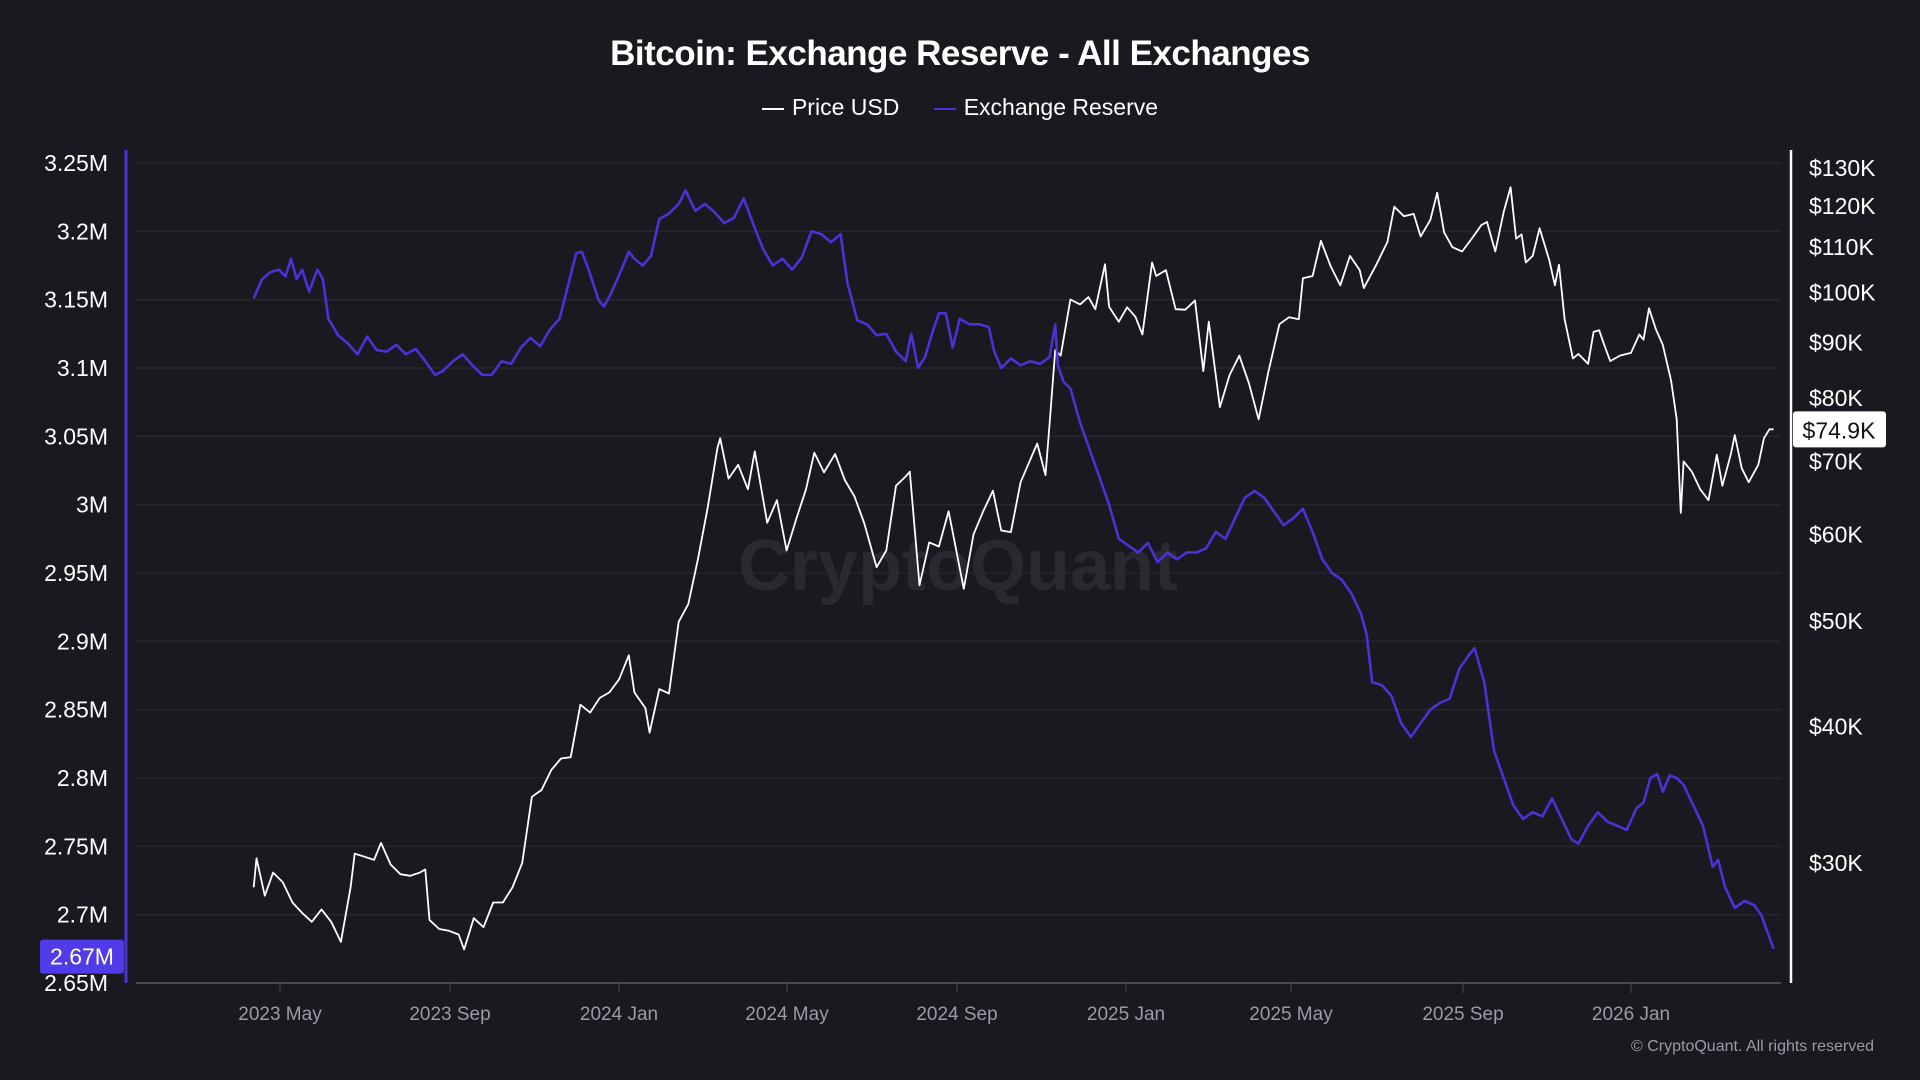 The width and height of the screenshot is (1920, 1080). What do you see at coordinates (1631, 1014) in the screenshot?
I see `x-tick-label: 2026 Jan` at bounding box center [1631, 1014].